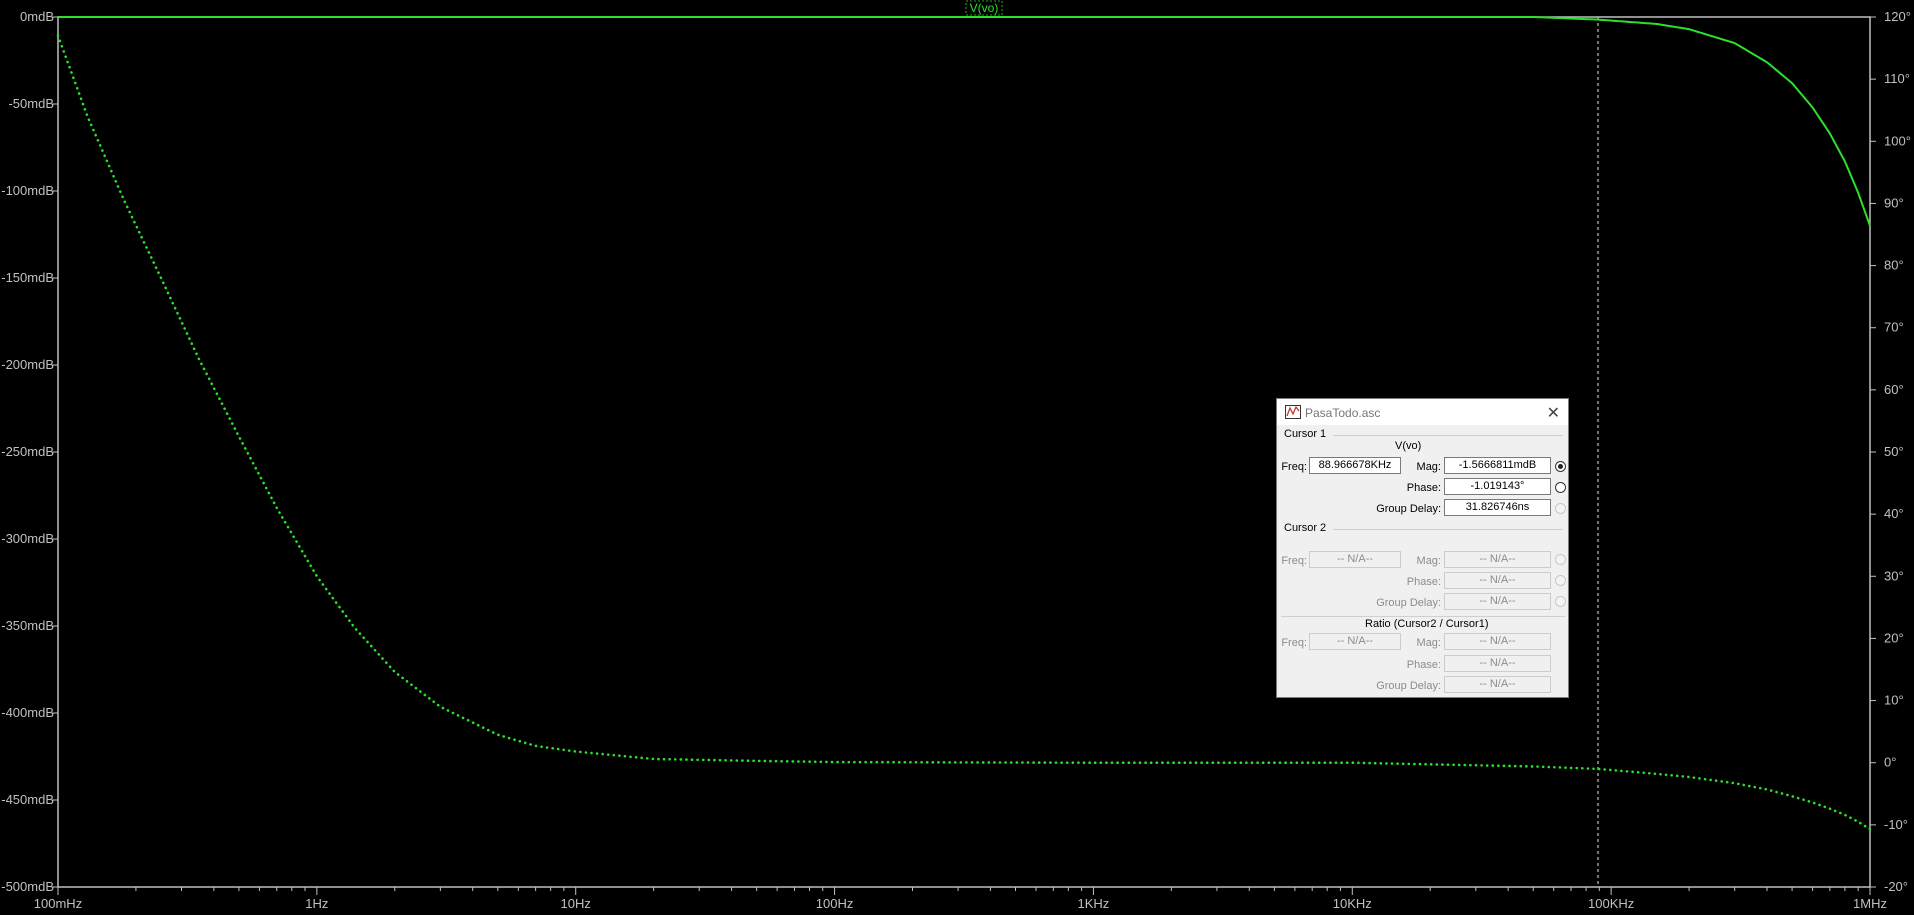  I want to click on ratio-freq-label: Freq:, so click(1294, 643).